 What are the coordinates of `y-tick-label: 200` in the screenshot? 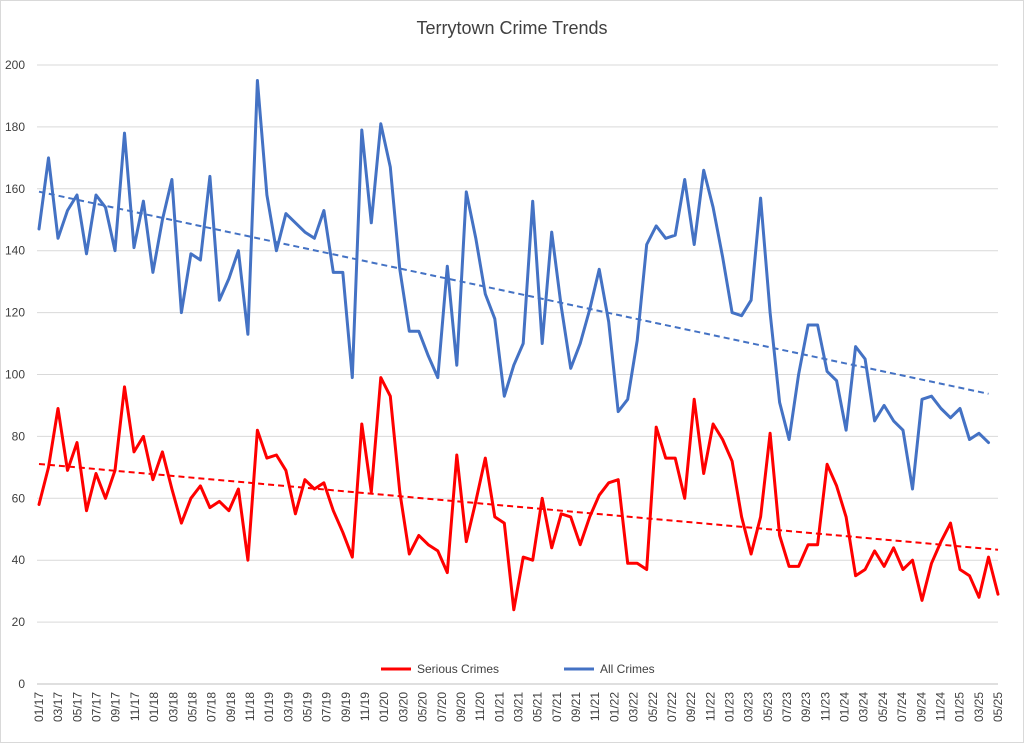 It's located at (15, 65).